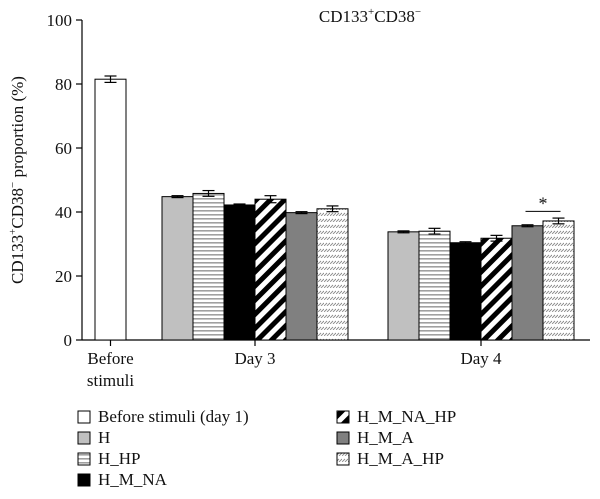 The height and width of the screenshot is (499, 600). Describe the element at coordinates (63, 148) in the screenshot. I see `y-tick-label: 60` at that location.